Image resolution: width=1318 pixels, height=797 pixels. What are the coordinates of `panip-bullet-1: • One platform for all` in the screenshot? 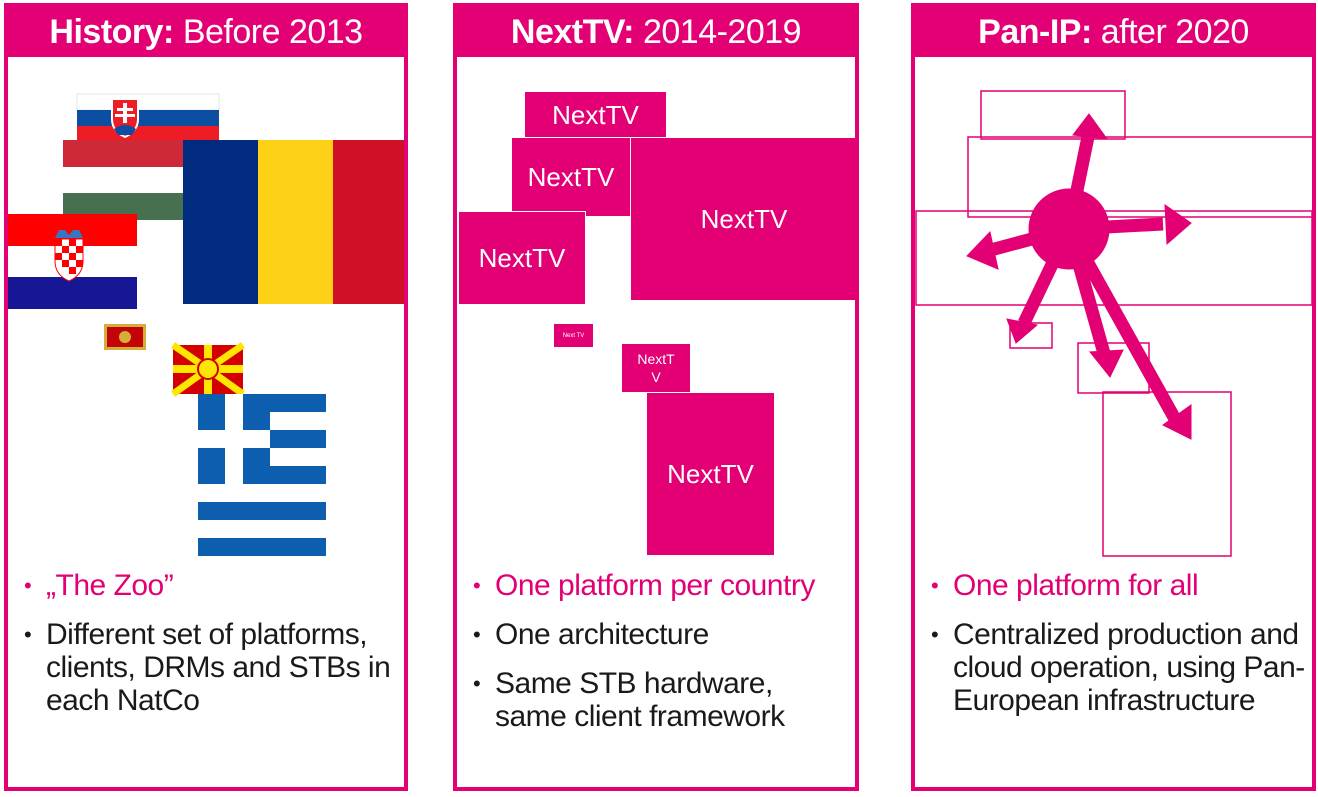 It's located at (1116, 585).